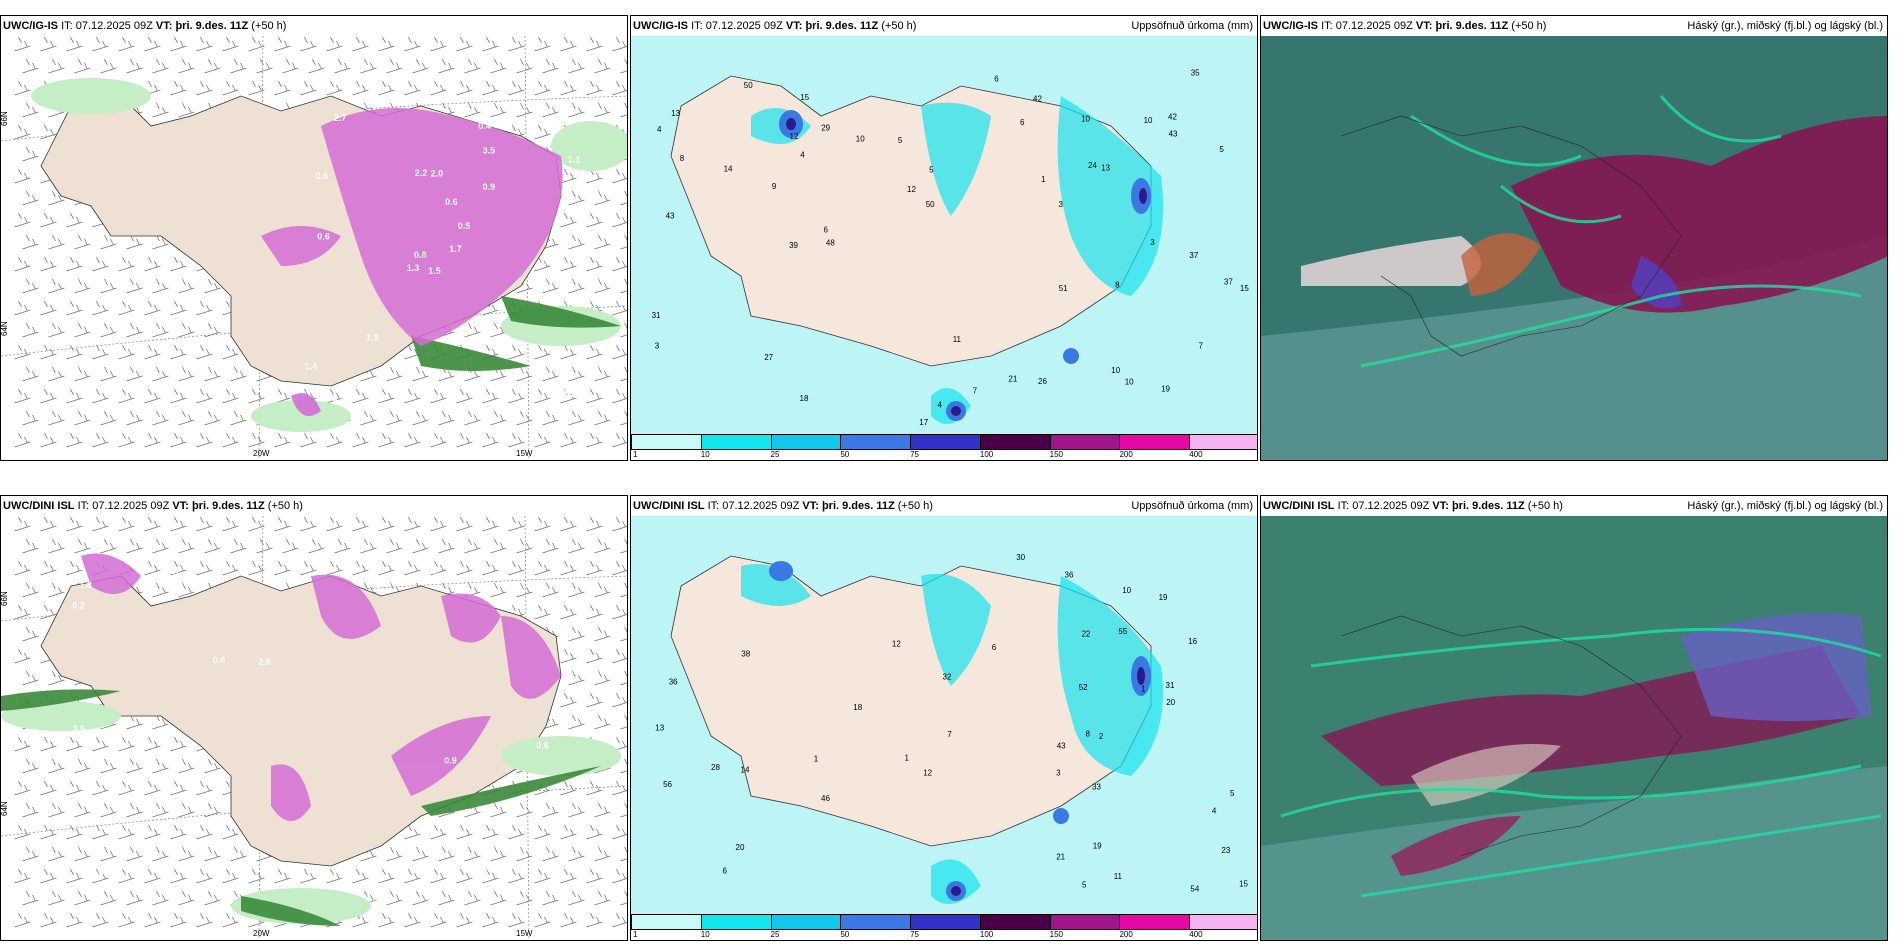 This screenshot has height=950, width=1900. Describe the element at coordinates (825, 798) in the screenshot. I see `value-label: 46` at that location.